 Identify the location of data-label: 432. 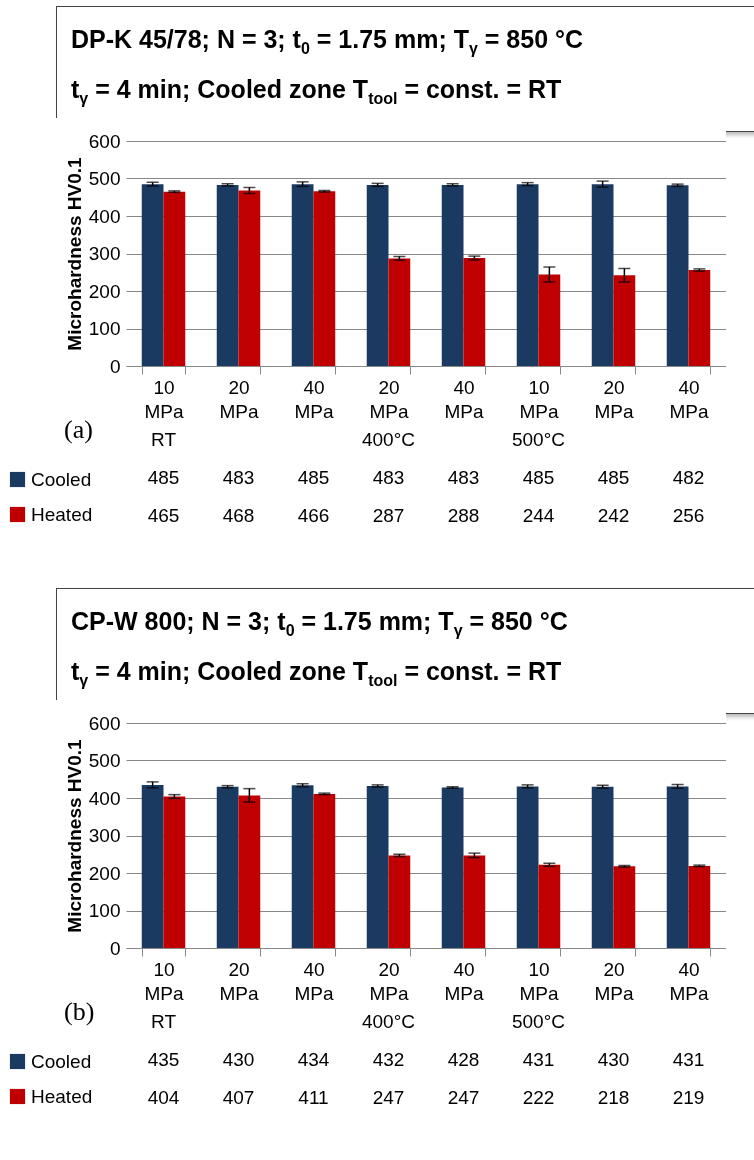
(388, 1059).